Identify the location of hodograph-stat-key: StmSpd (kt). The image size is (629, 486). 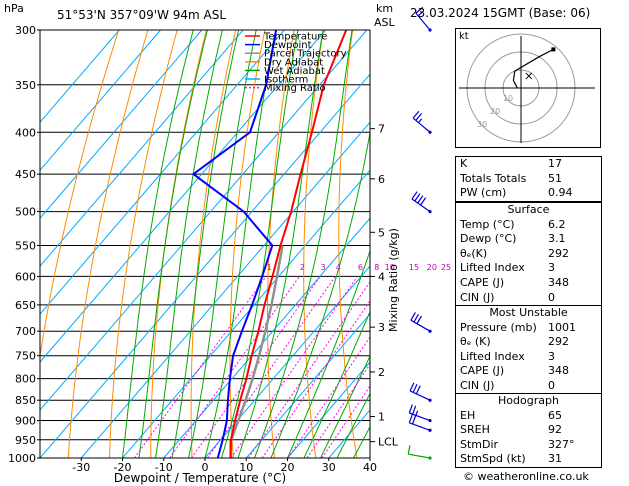
(493, 459).